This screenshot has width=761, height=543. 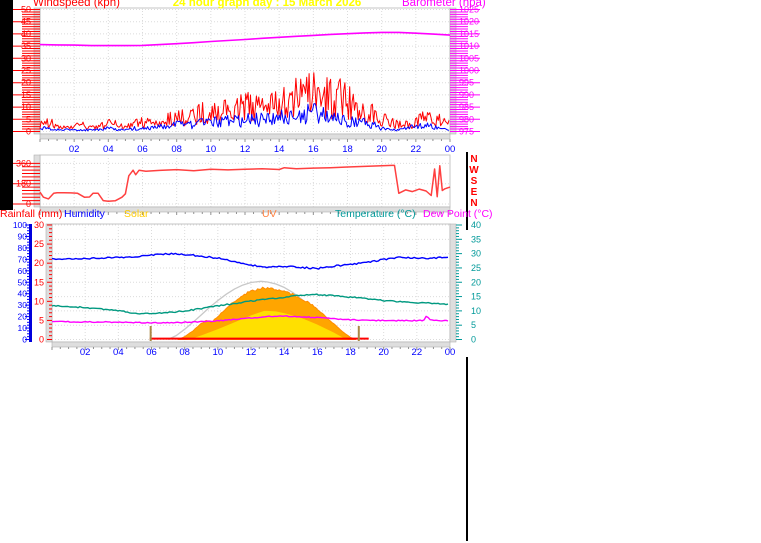 What do you see at coordinates (469, 71) in the screenshot?
I see `axis-label: 1000` at bounding box center [469, 71].